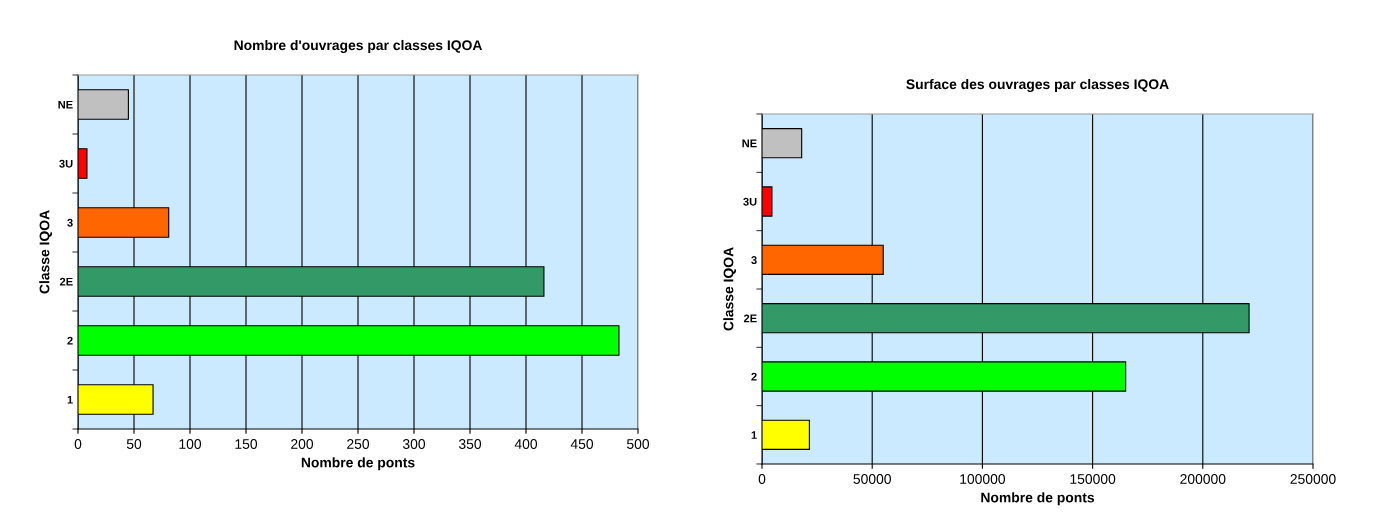  What do you see at coordinates (1093, 479) in the screenshot?
I see `x-tick-label: 150000` at bounding box center [1093, 479].